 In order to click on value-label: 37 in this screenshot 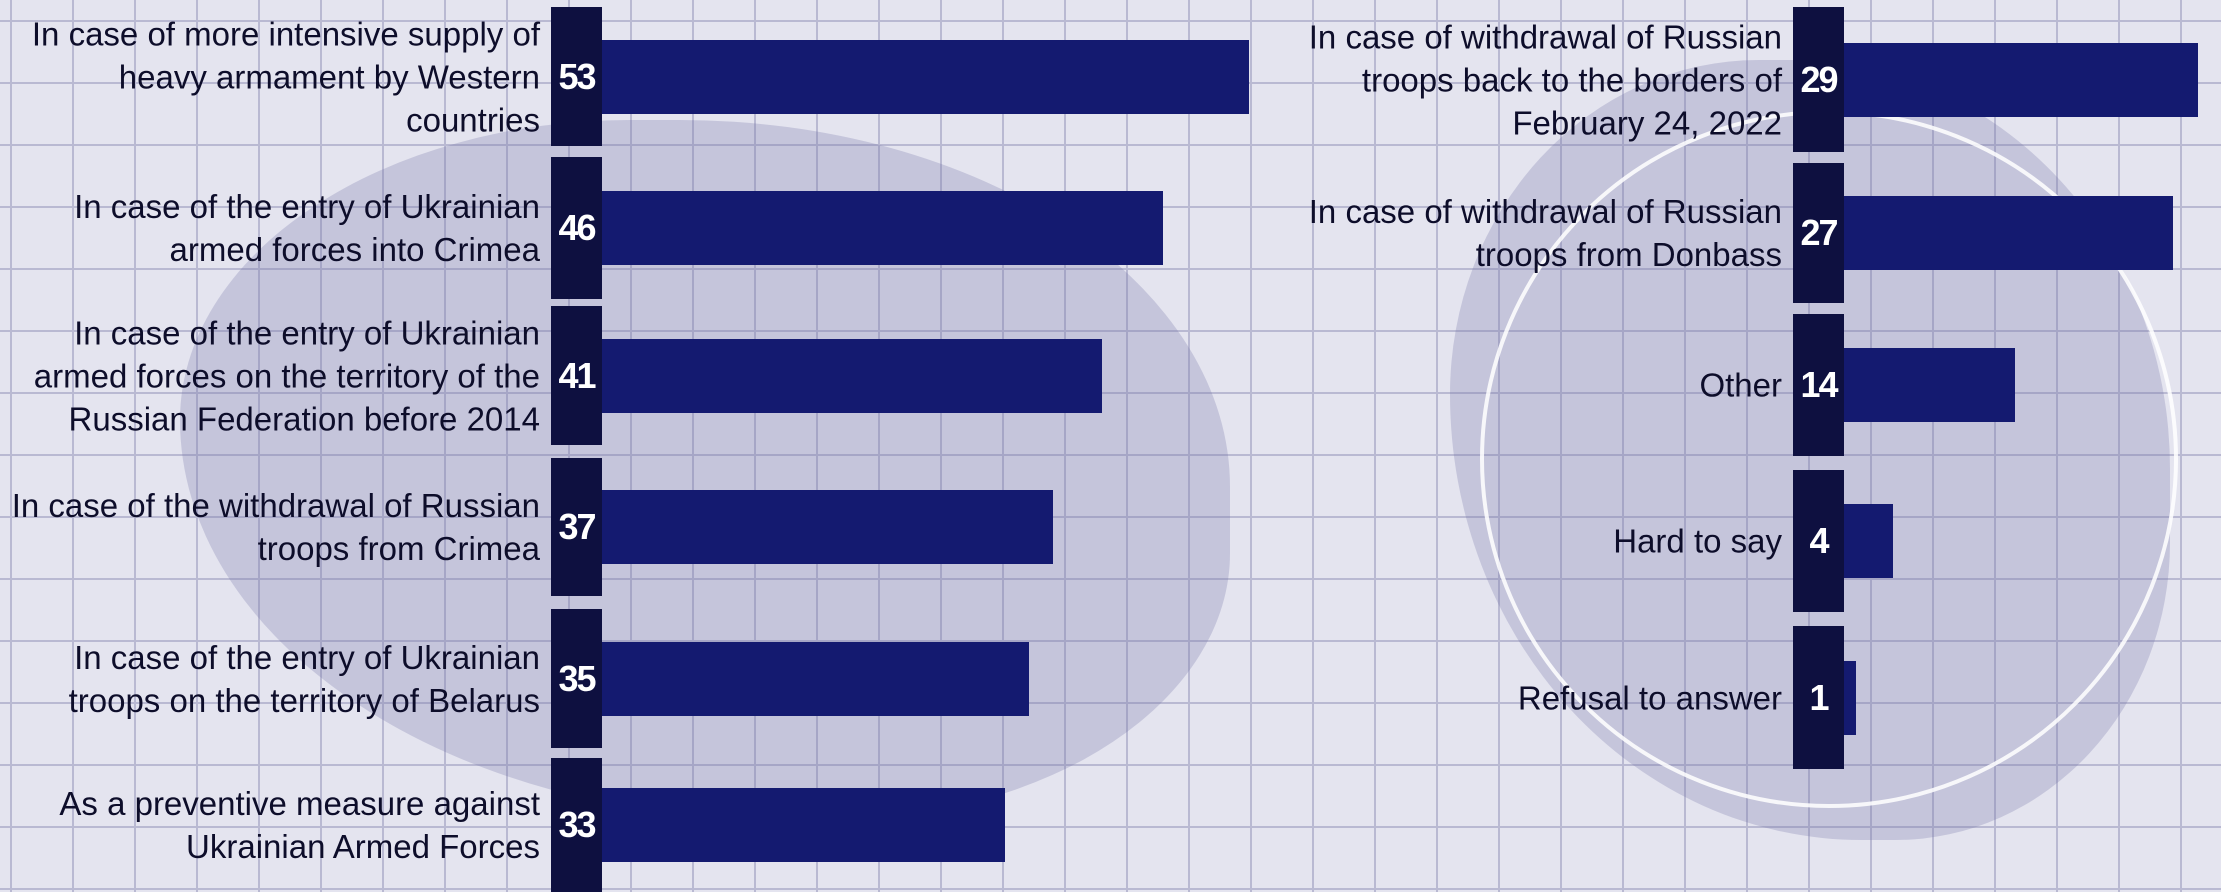, I will do `click(577, 526)`.